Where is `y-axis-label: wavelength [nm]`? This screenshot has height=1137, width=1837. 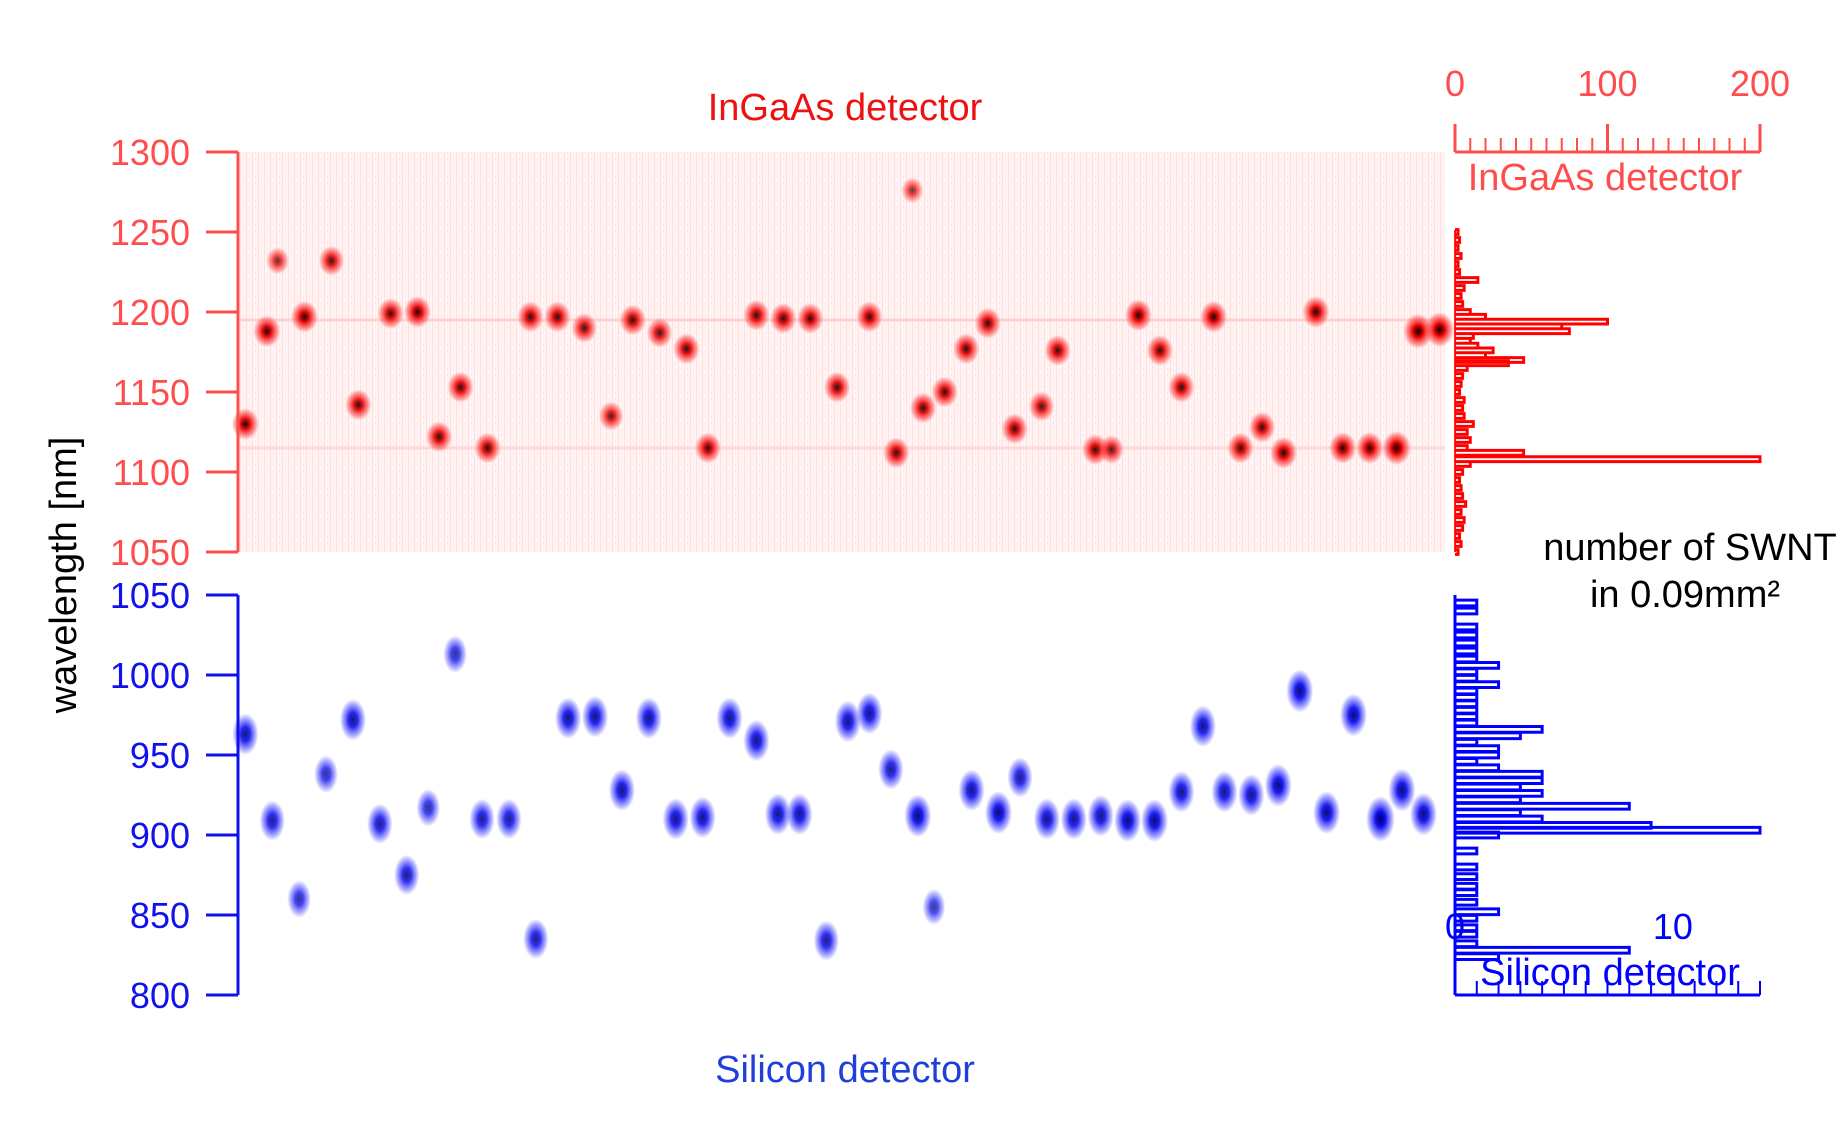 y-axis-label: wavelength [nm] is located at coordinates (64, 576).